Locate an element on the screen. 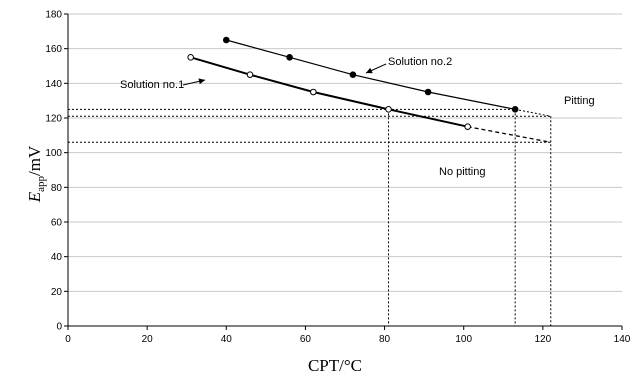 This screenshot has width=640, height=379. x-tick-label-0: 0 is located at coordinates (68, 339).